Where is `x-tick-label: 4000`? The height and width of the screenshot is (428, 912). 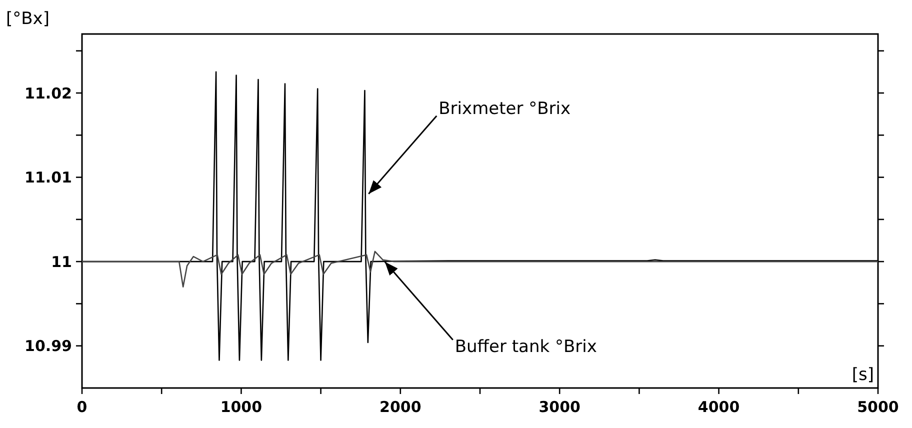 x-tick-label: 4000 is located at coordinates (719, 407).